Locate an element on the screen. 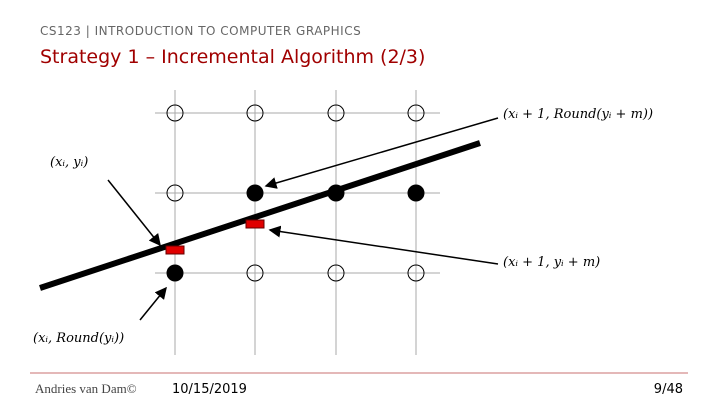 This screenshot has width=720, height=405. page-number: 9/48 is located at coordinates (668, 389).